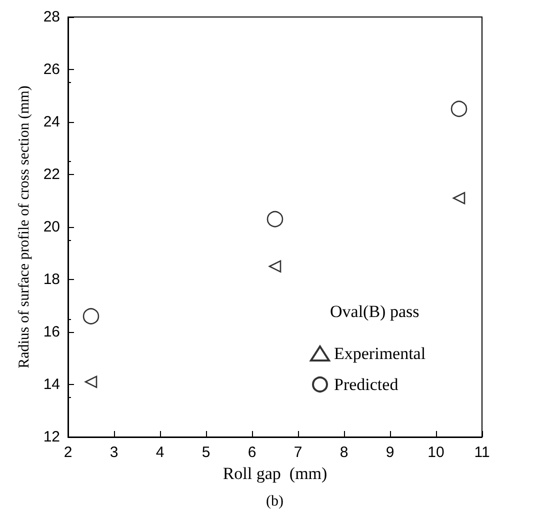  I want to click on x-tick-label: 5, so click(206, 452).